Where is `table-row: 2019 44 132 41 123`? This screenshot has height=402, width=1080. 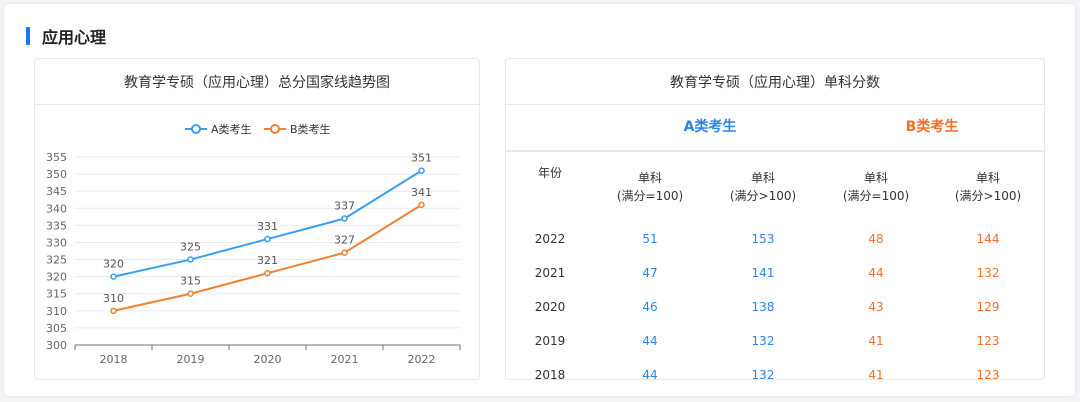
table-row: 2019 44 132 41 123 is located at coordinates (775, 341).